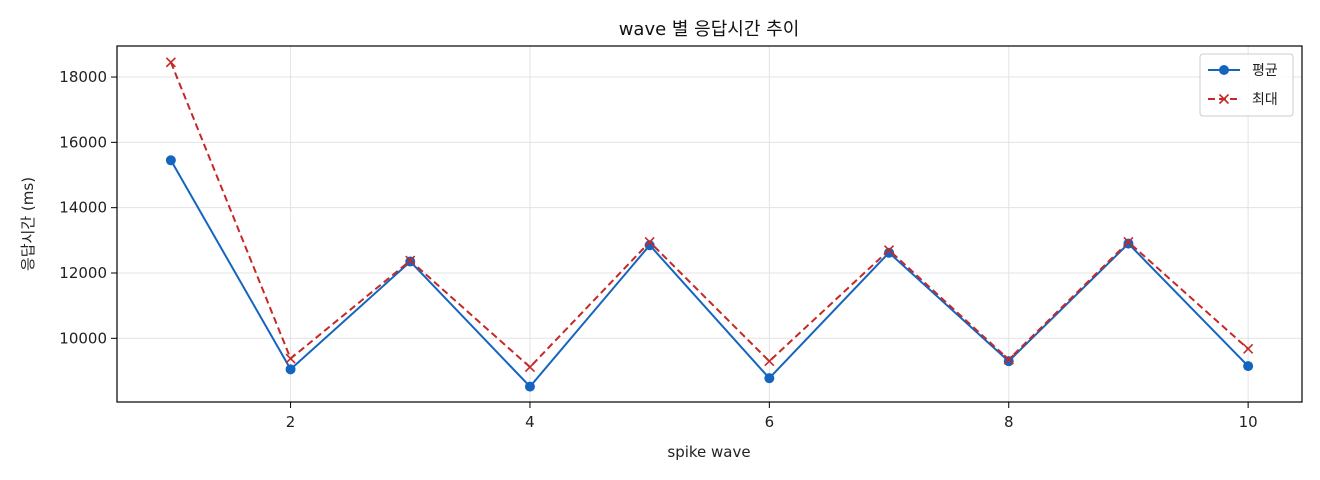 The width and height of the screenshot is (1320, 480). What do you see at coordinates (28, 224) in the screenshot?
I see `y-axis-title: 응답시간 (ms)` at bounding box center [28, 224].